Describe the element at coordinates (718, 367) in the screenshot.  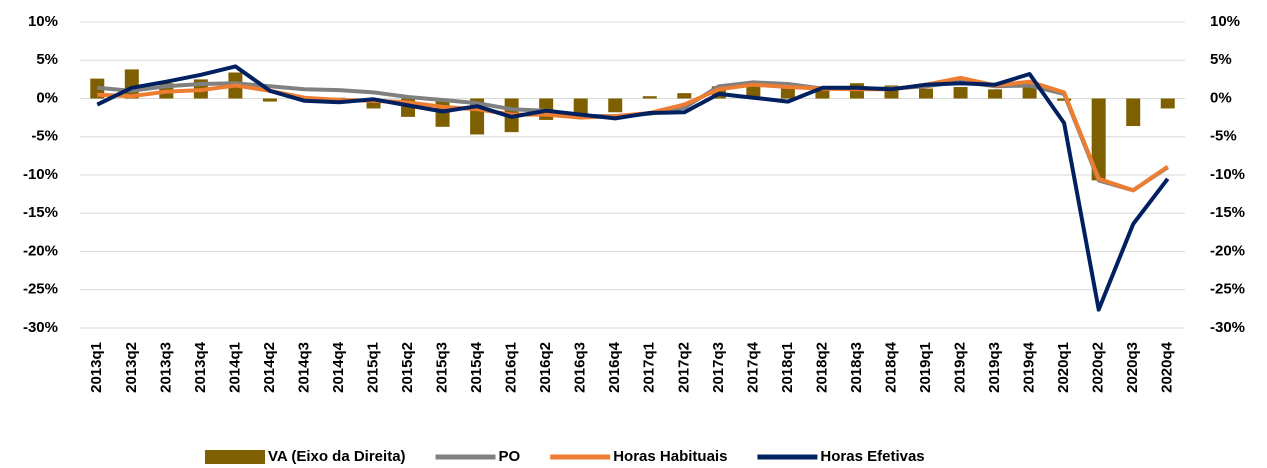
I see `x-tick-label: 2017q3` at that location.